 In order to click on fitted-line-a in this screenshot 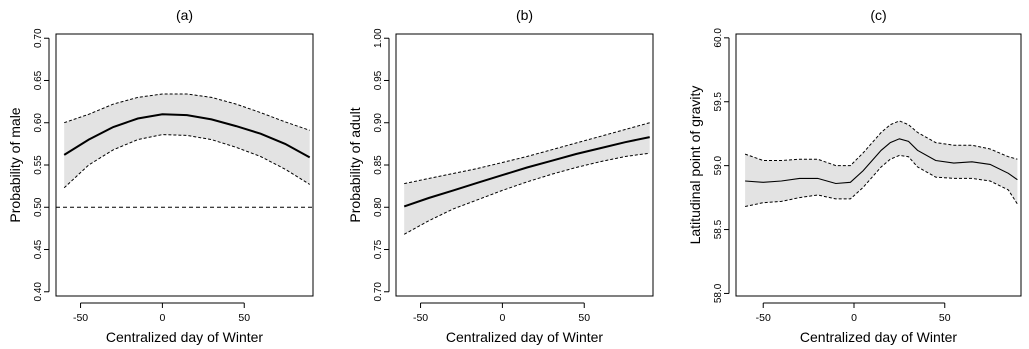, I will do `click(187, 136)`.